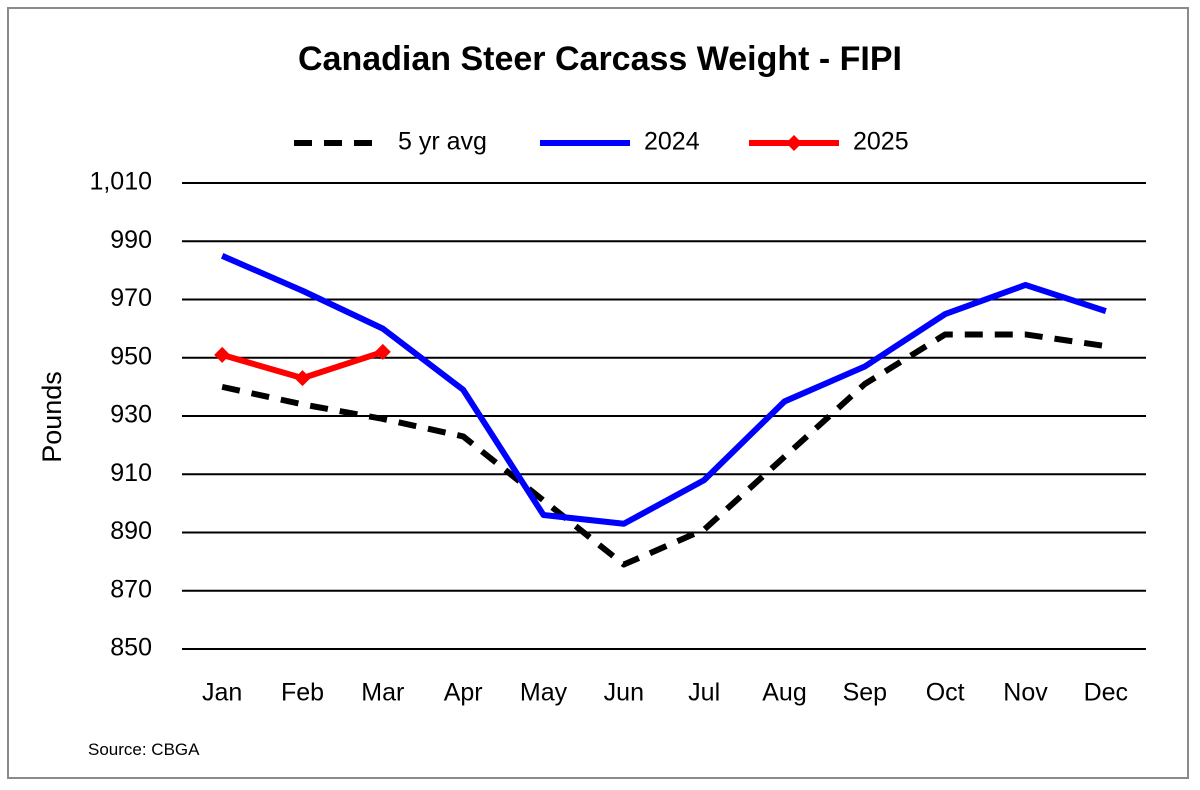 The height and width of the screenshot is (790, 1200). Describe the element at coordinates (794, 143) in the screenshot. I see `legend-marker` at that location.